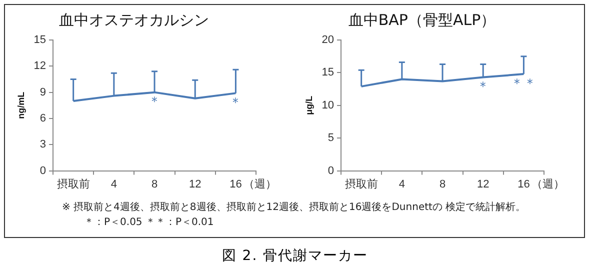  Describe the element at coordinates (294, 207) in the screenshot. I see `text: ※ 摂取前と4週後、摂取前と8週後、摂取前と12週後、摂取前と16週後をDunnettの 検定で統計解析。` at that location.